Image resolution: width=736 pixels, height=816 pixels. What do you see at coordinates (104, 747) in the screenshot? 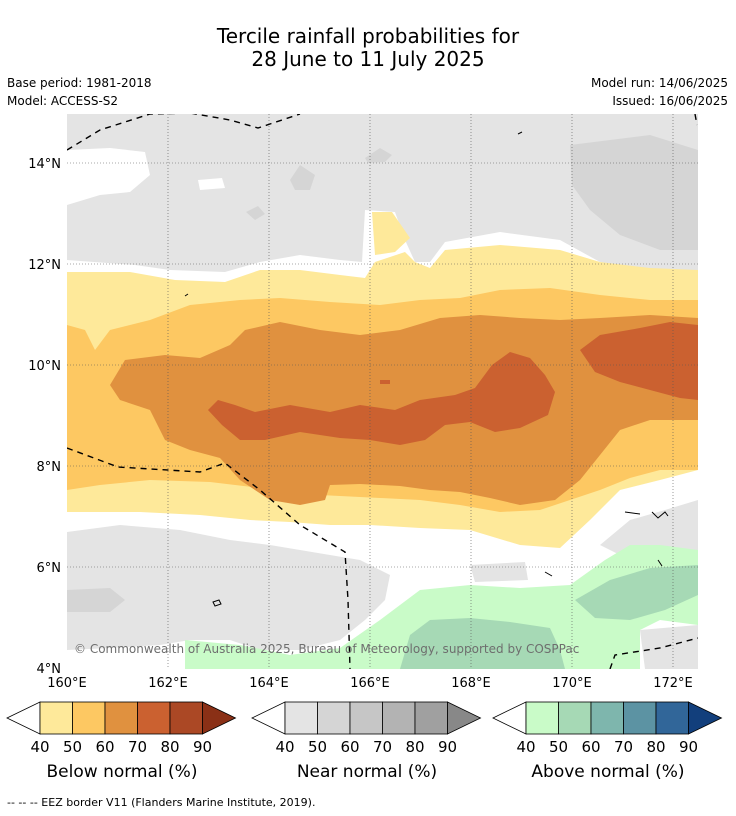
I see `below-legend-tick: 60` at bounding box center [104, 747].